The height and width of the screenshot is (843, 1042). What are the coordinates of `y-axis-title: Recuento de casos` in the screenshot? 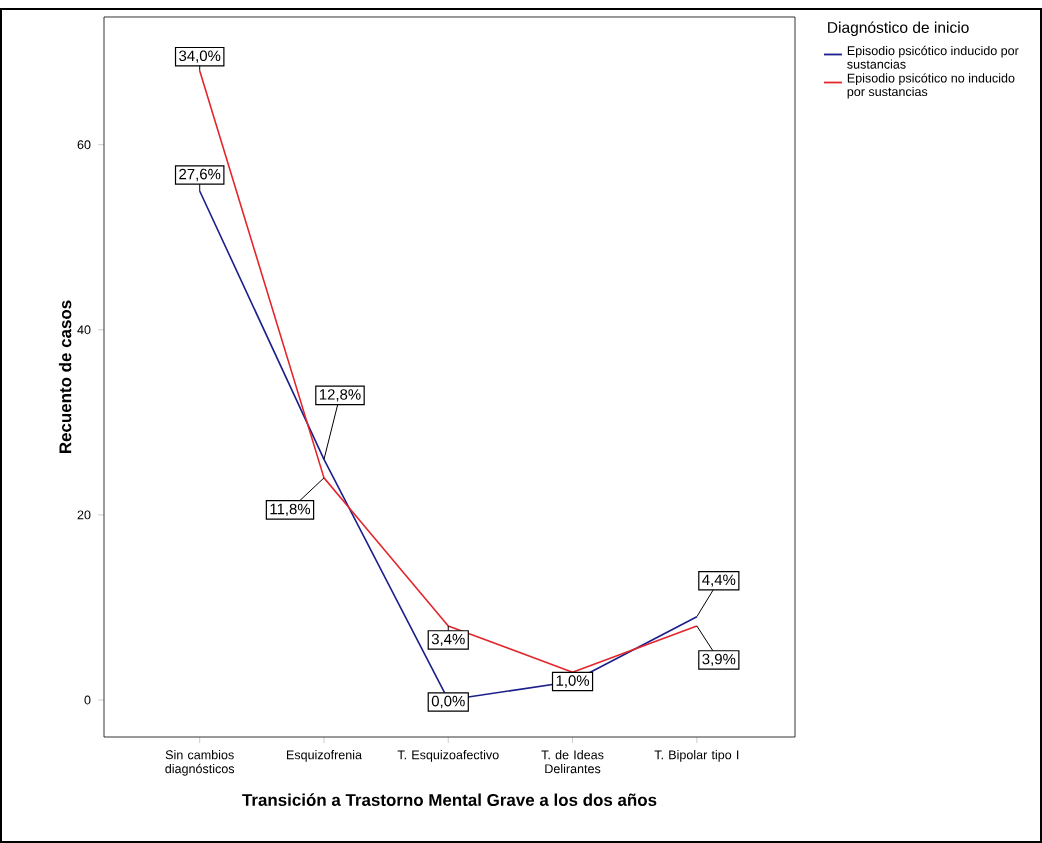 It's located at (65, 377).